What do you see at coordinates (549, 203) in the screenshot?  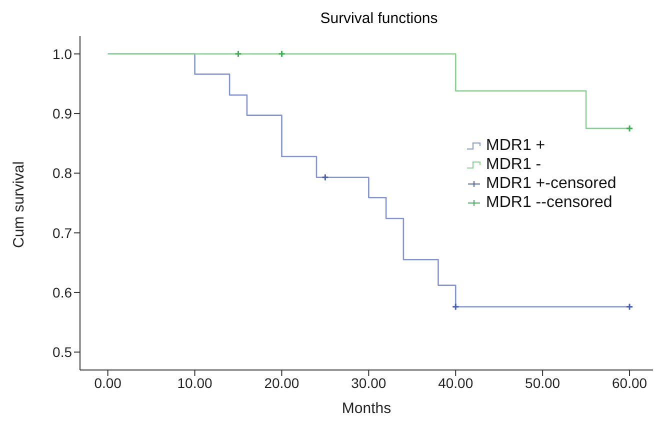 I see `legend-label: MDR1 --censored` at bounding box center [549, 203].